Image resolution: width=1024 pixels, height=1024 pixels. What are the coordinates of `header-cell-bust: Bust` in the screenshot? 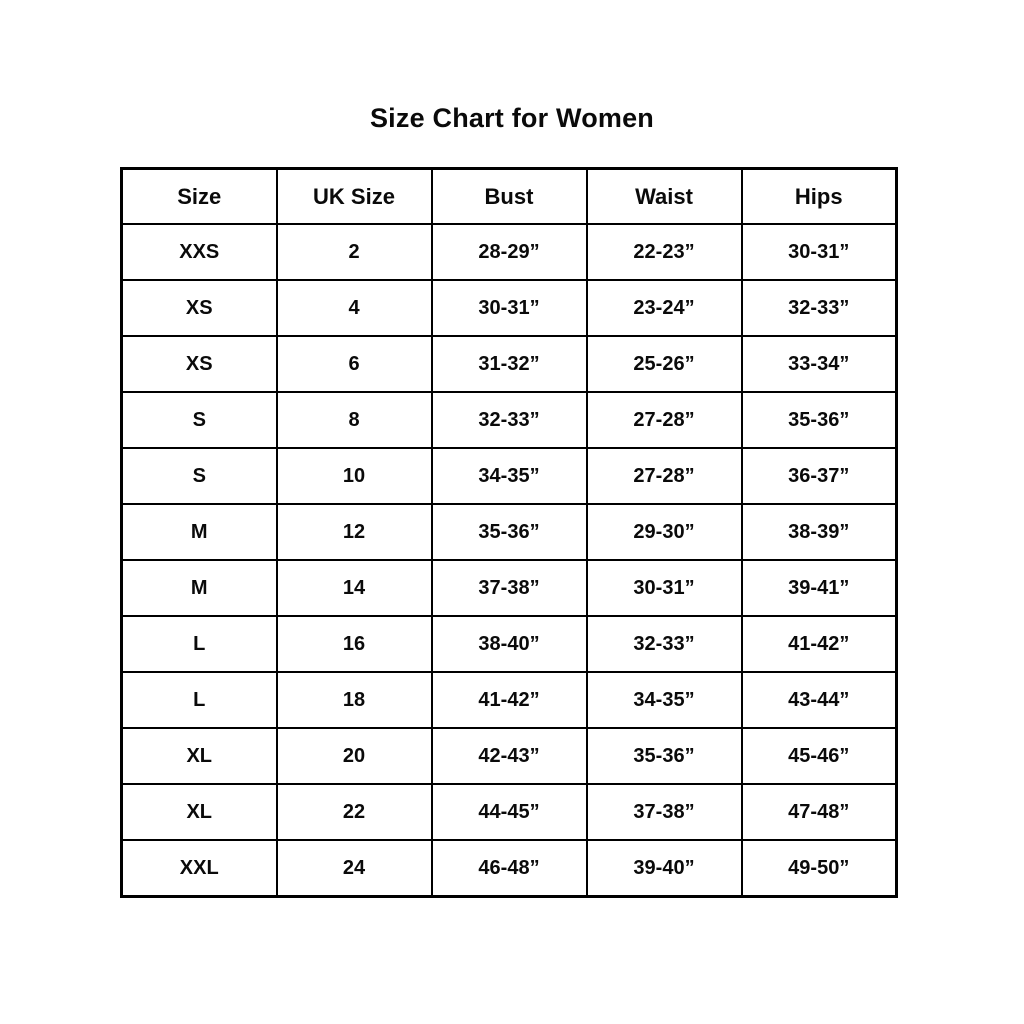 It's located at (509, 196).